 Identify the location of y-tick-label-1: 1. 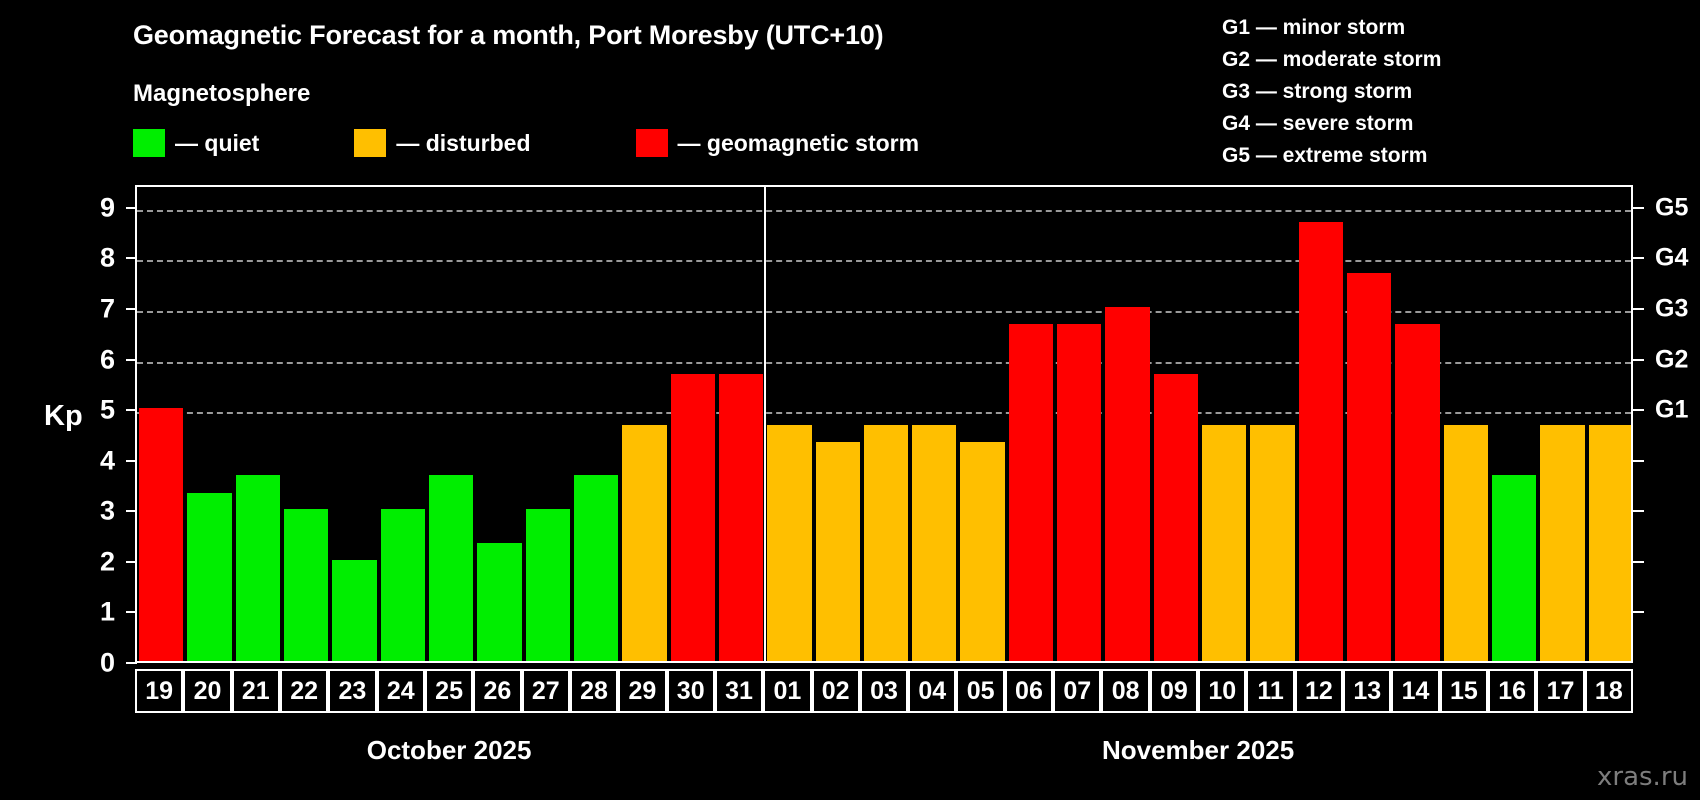
(107, 611).